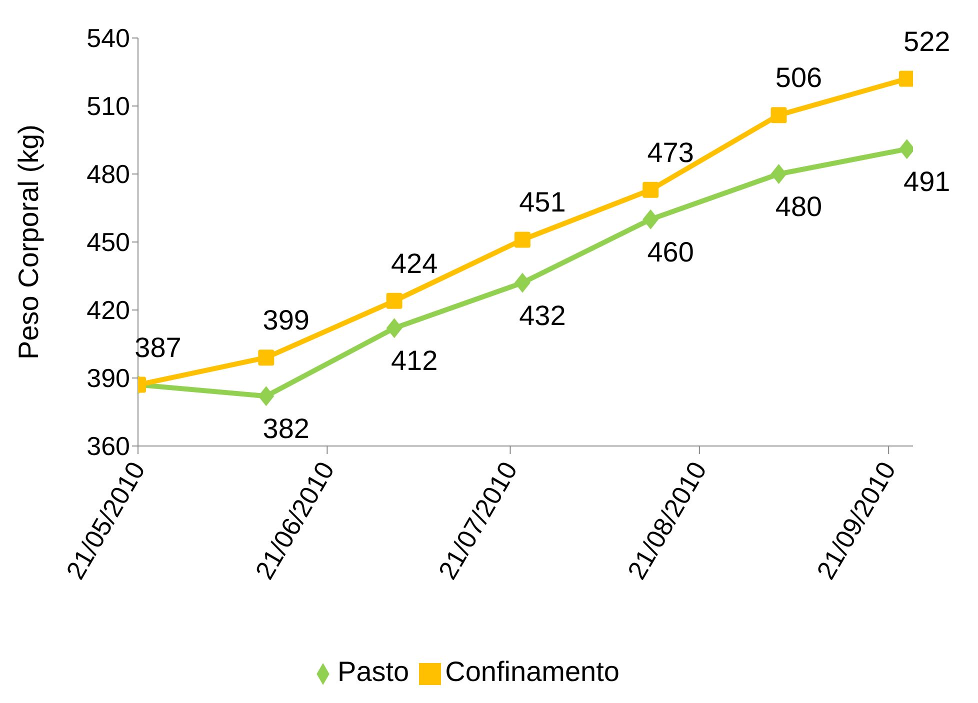 Image resolution: width=978 pixels, height=703 pixels. I want to click on y-tick-label: 390, so click(108, 378).